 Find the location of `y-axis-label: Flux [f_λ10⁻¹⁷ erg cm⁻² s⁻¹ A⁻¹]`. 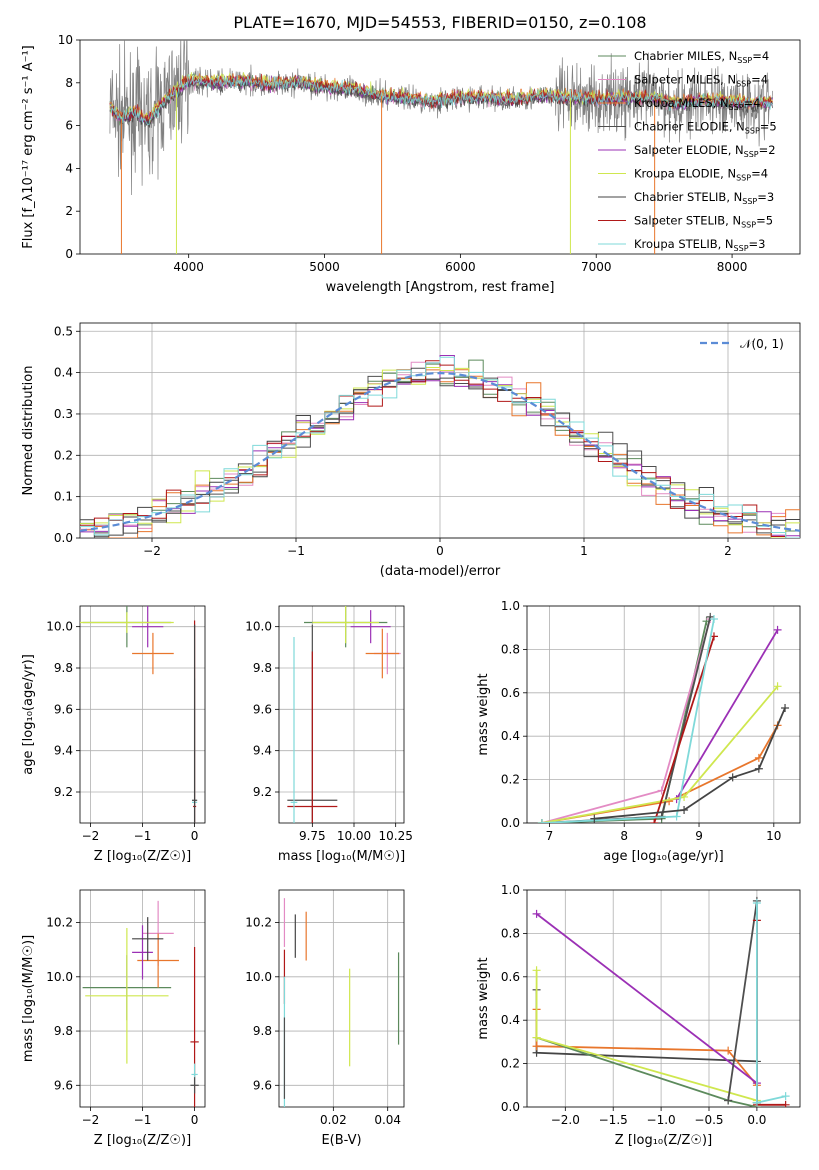

y-axis-label: Flux [f_λ10⁻¹⁷ erg cm⁻² s⁻¹ A⁻¹] is located at coordinates (28, 147).